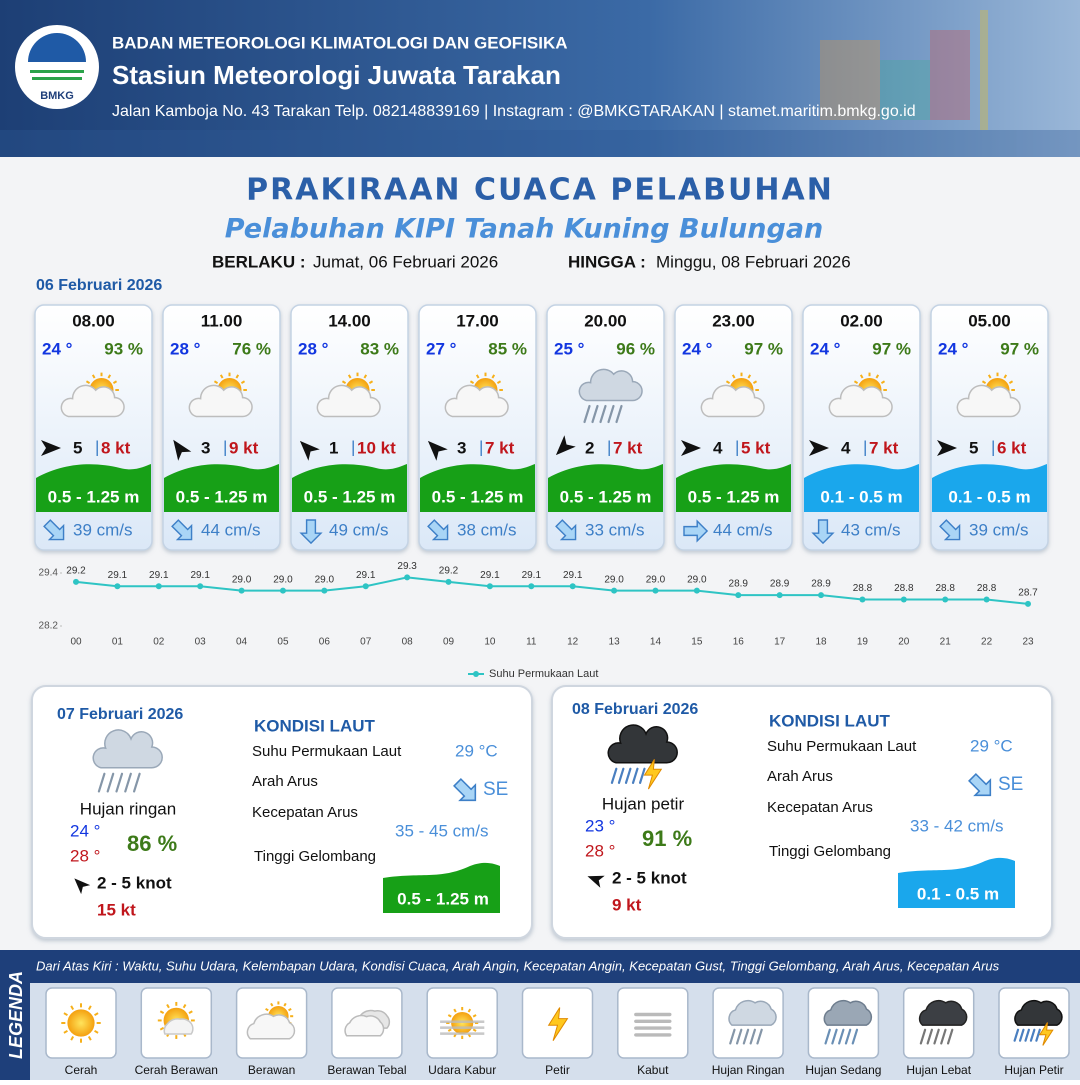 The image size is (1080, 1085). Describe the element at coordinates (366, 642) in the screenshot. I see `x-tick-label: 07` at that location.